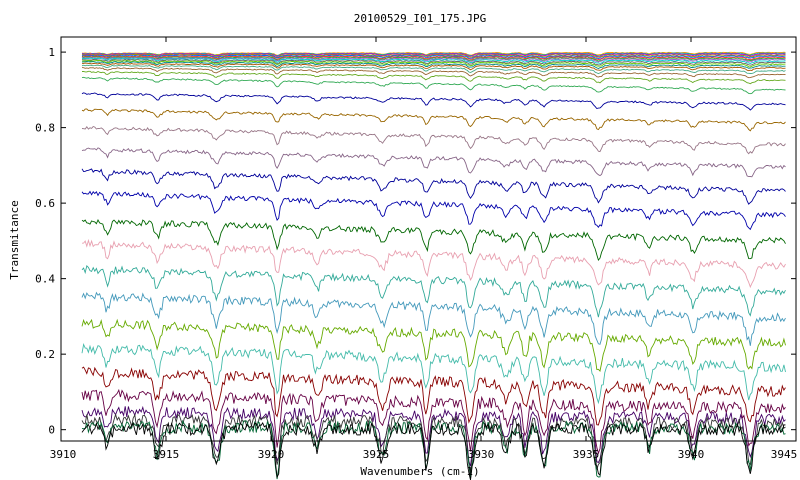 This screenshot has height=480, width=800. Describe the element at coordinates (45, 279) in the screenshot. I see `y-tick-label: 0.4` at that location.